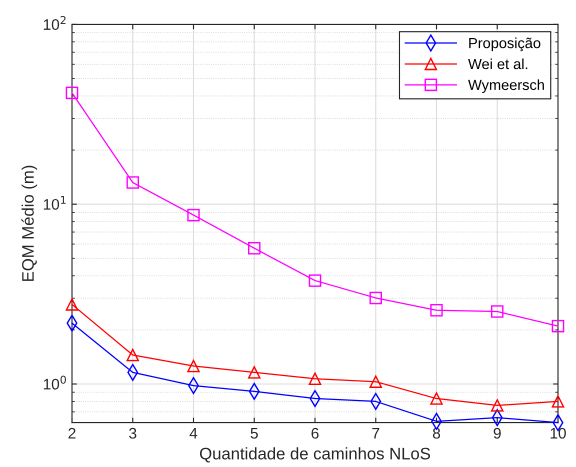  What do you see at coordinates (194, 433) in the screenshot?
I see `x-tick-label: 4` at bounding box center [194, 433].